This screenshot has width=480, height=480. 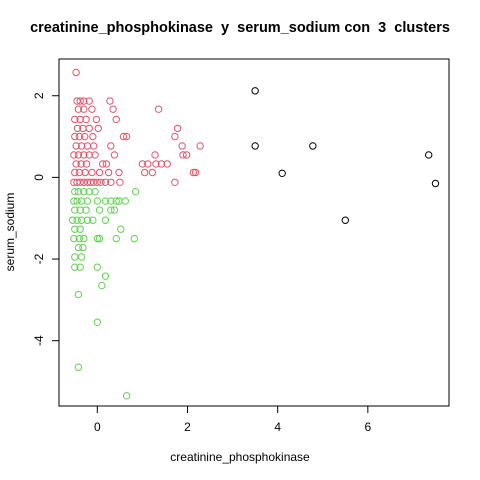 I want to click on y-tick-label: -4, so click(x=39, y=340).